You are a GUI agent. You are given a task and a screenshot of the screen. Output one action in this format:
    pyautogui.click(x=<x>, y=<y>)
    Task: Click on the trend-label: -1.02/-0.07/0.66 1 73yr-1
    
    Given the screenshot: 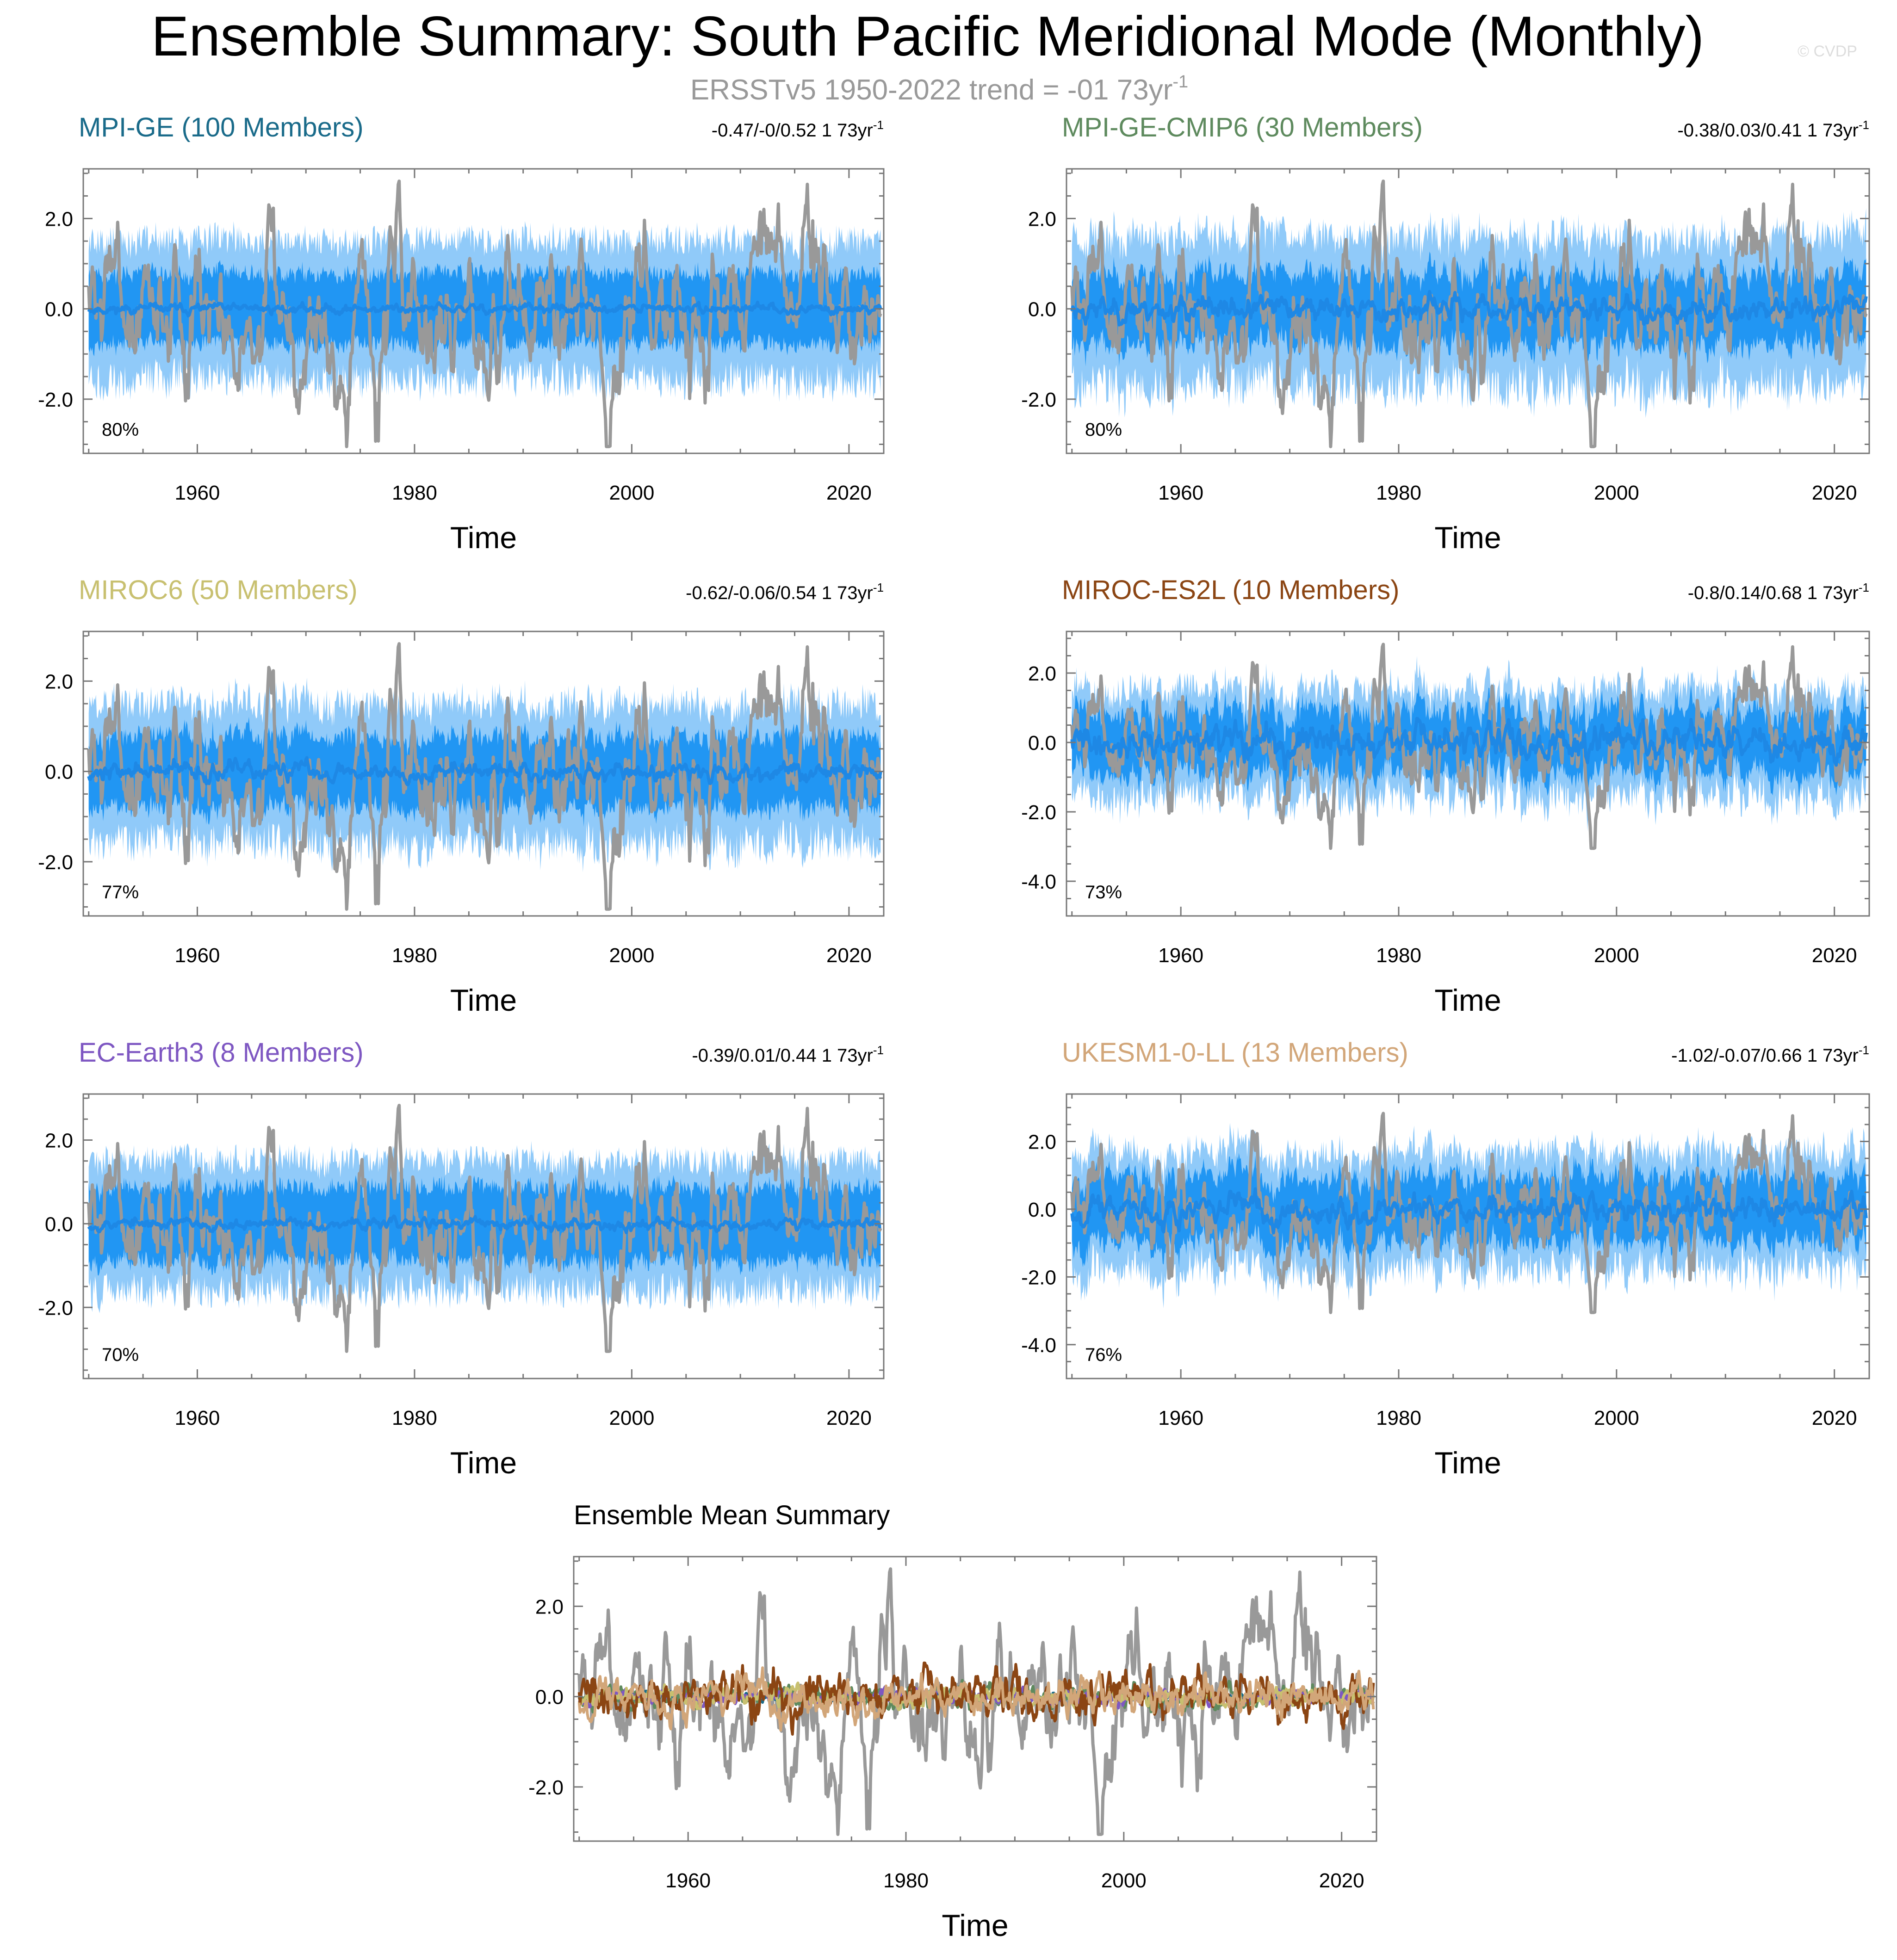 What is the action you would take?
    pyautogui.click(x=1770, y=1054)
    